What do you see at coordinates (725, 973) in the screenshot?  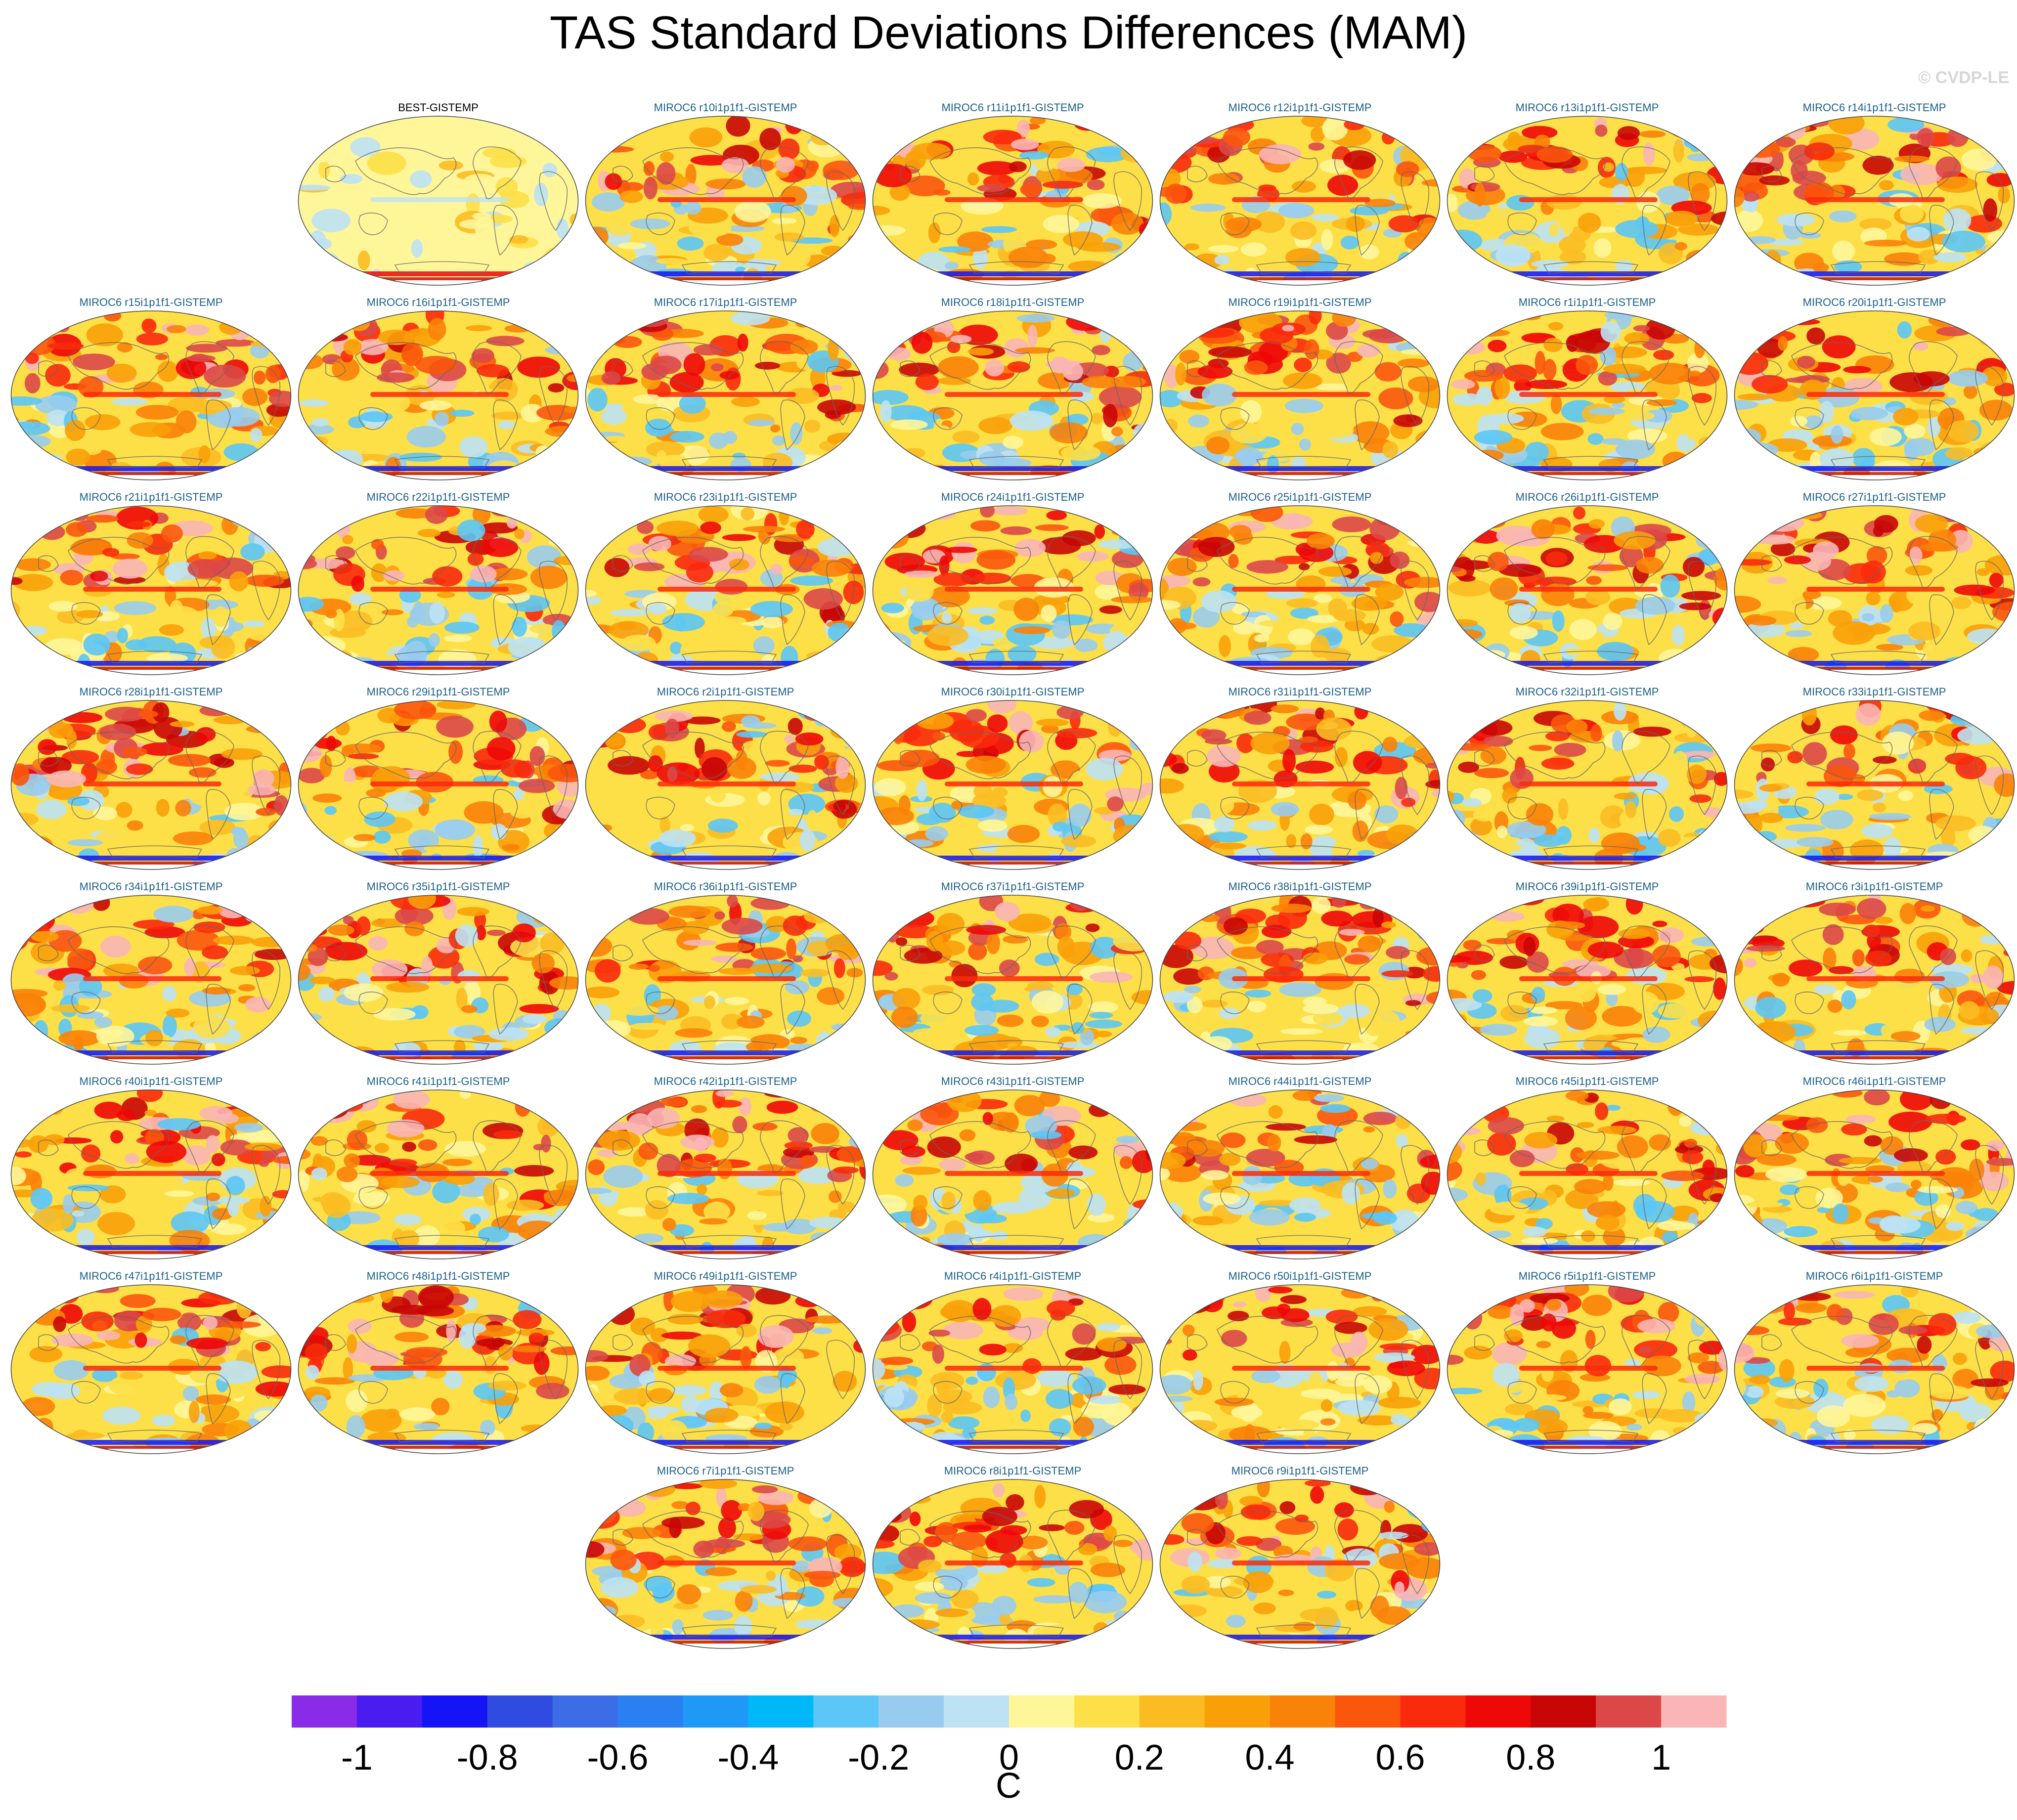 I see `map-panel: MIROC6 r36i1p1f1-GISTEMP` at bounding box center [725, 973].